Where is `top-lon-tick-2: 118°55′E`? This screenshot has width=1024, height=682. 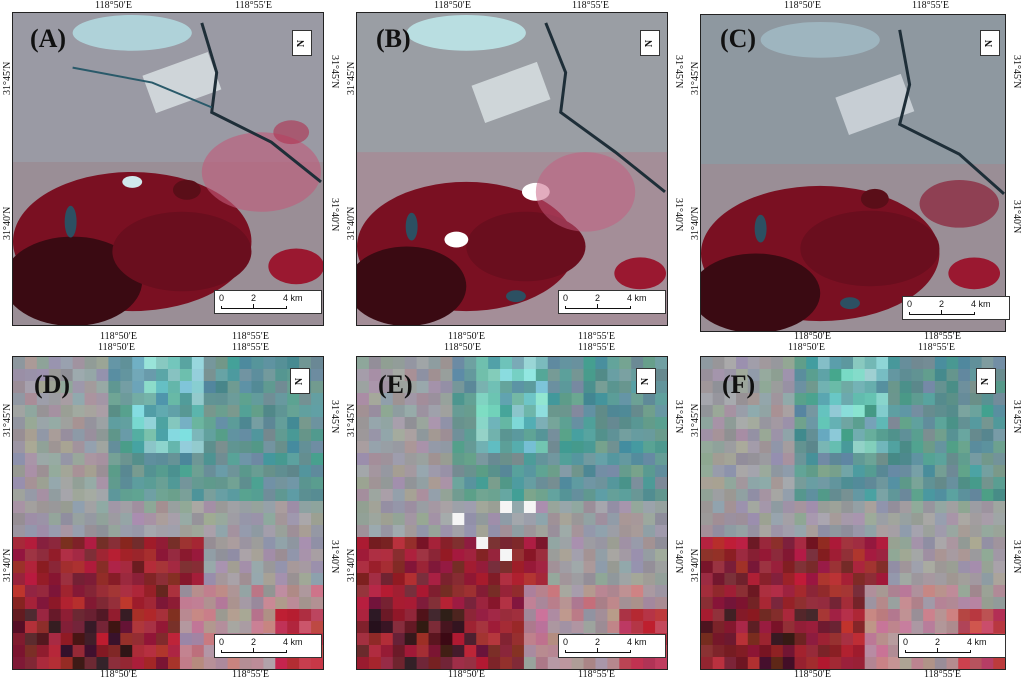
top-lon-tick-2: 118°55′E is located at coordinates (930, 5).